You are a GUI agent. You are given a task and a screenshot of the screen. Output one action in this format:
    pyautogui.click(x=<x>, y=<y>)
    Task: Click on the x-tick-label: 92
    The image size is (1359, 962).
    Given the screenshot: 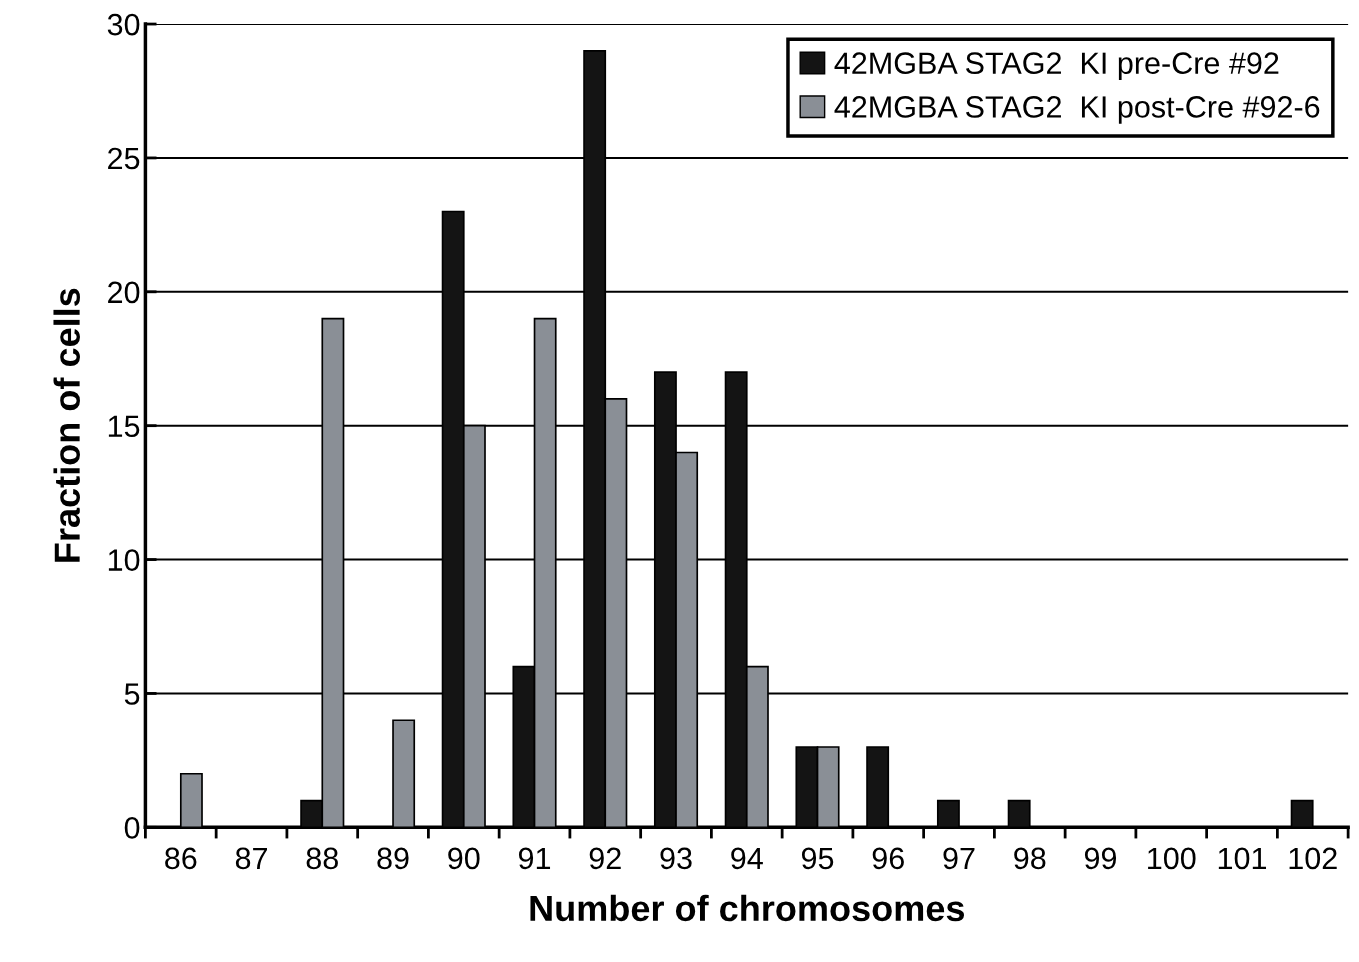 What is the action you would take?
    pyautogui.click(x=605, y=858)
    